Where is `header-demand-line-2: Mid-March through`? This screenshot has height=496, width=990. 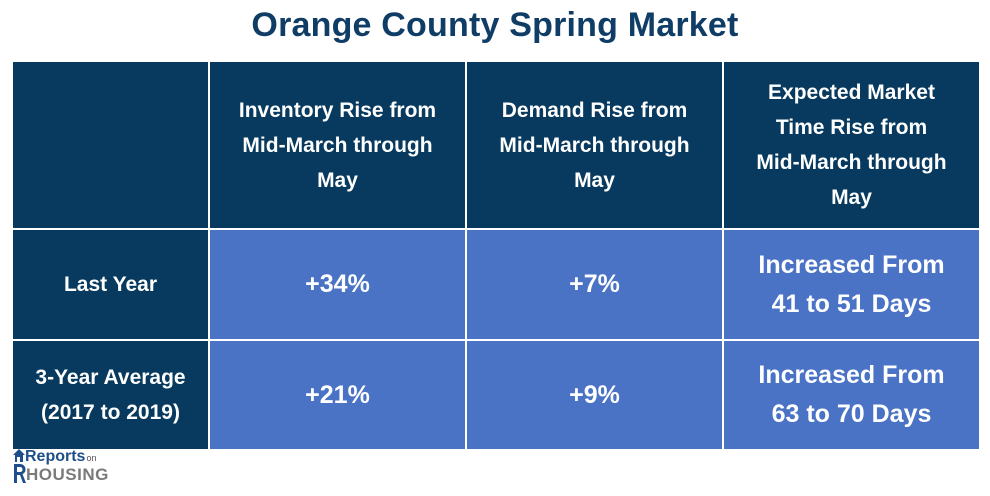
header-demand-line-2: Mid-March through is located at coordinates (594, 145).